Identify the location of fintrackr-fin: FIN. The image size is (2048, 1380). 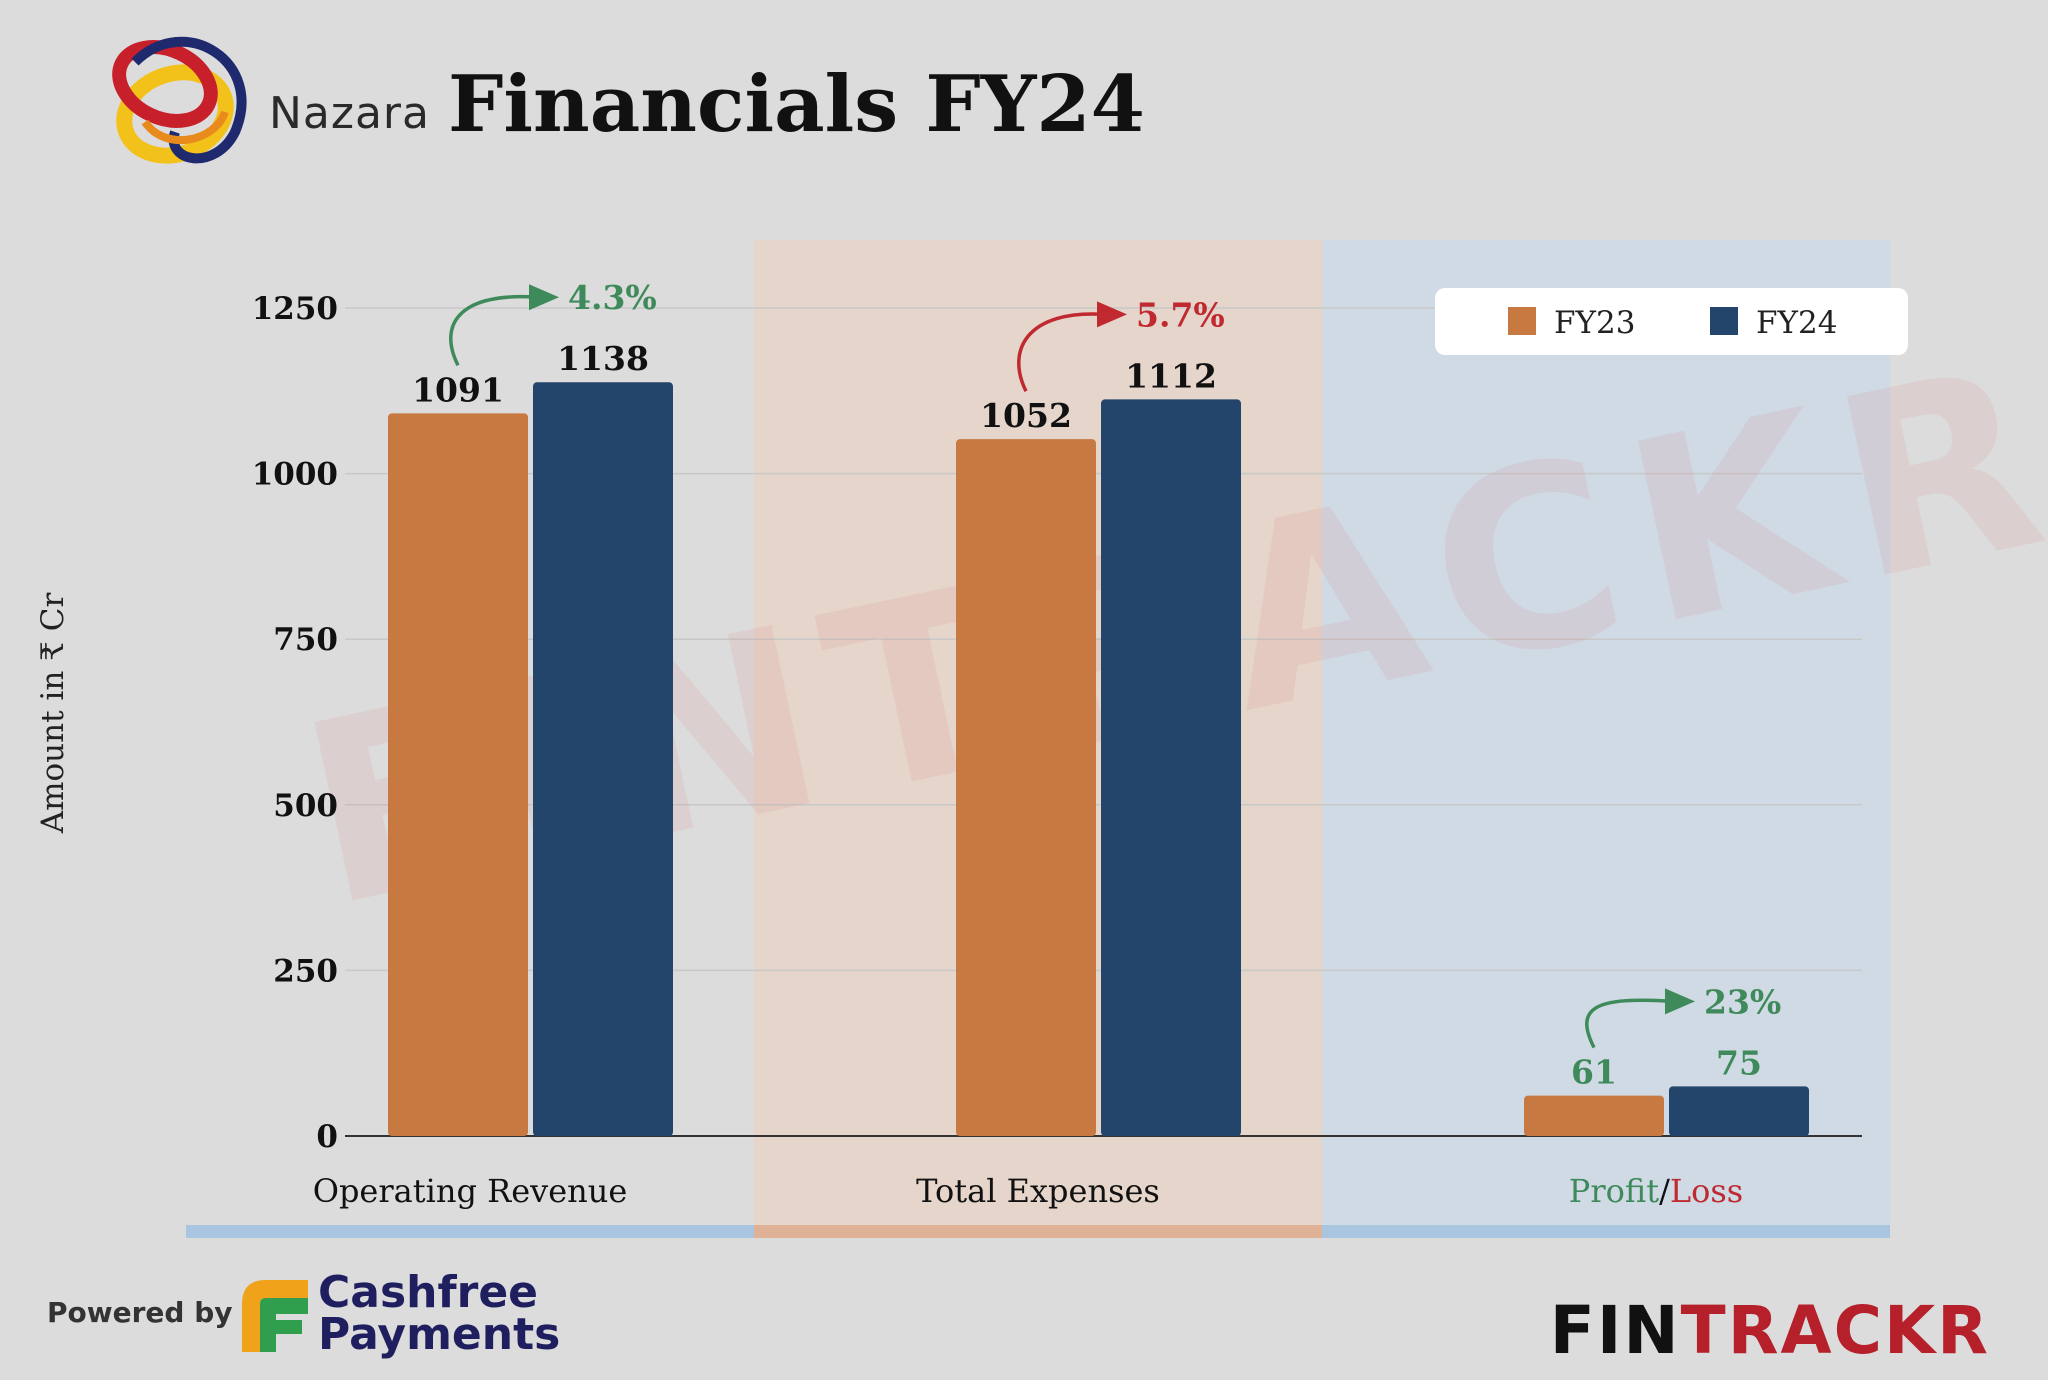
(1615, 1330).